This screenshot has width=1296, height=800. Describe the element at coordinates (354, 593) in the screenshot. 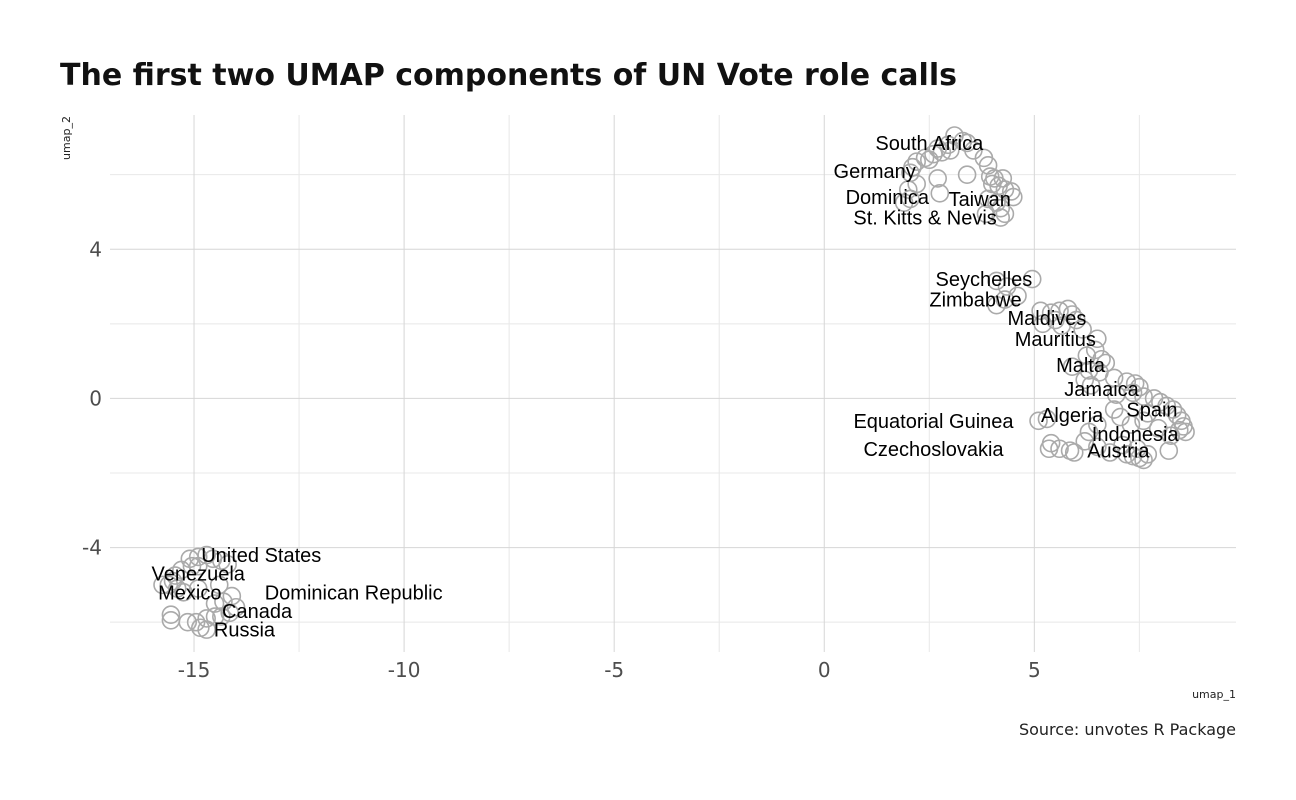

I see `country-label: Dominican Republic` at that location.